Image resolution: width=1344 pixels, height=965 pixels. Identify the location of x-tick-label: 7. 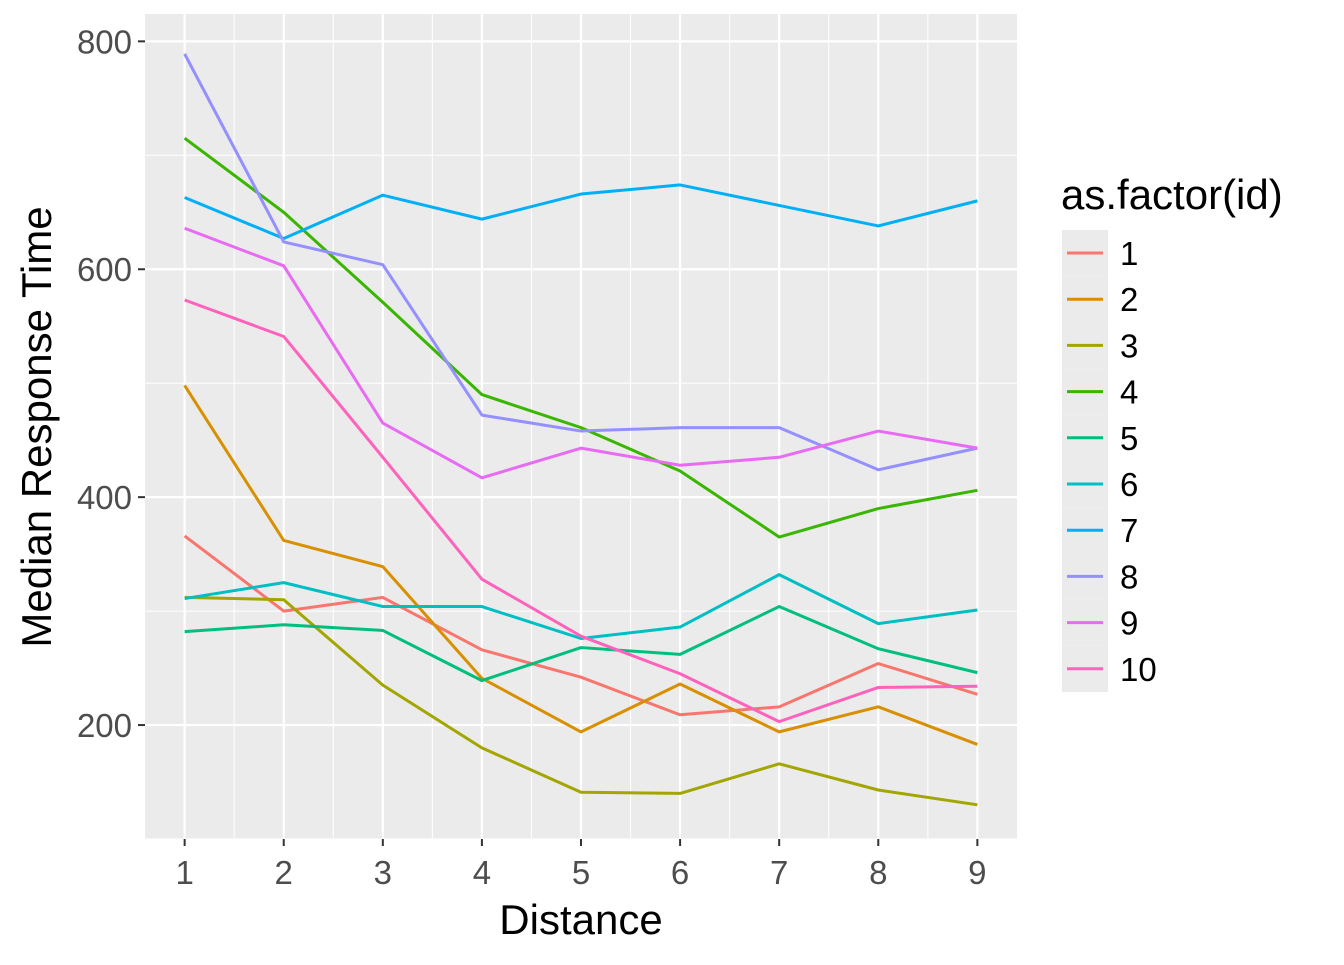
(779, 872).